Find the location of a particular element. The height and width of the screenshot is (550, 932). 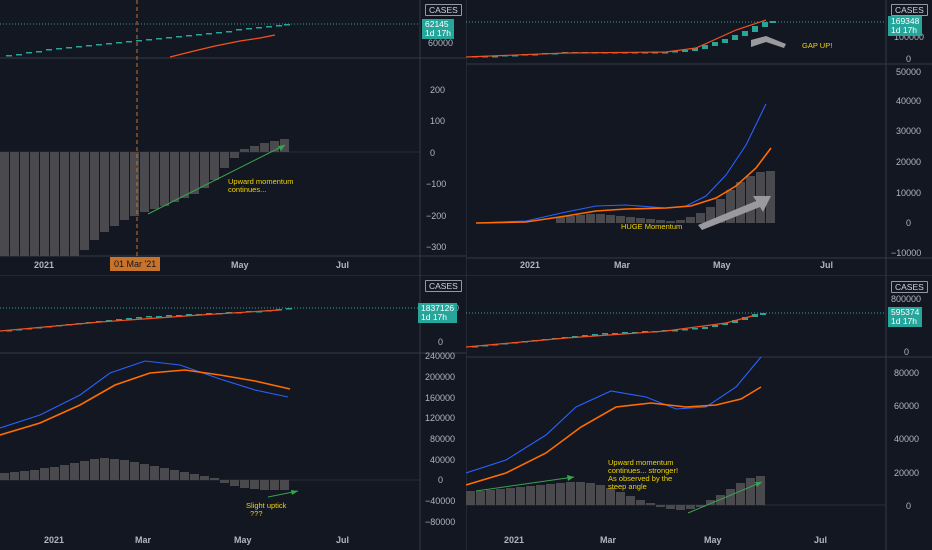

gap-arrow is located at coordinates (768, 42).